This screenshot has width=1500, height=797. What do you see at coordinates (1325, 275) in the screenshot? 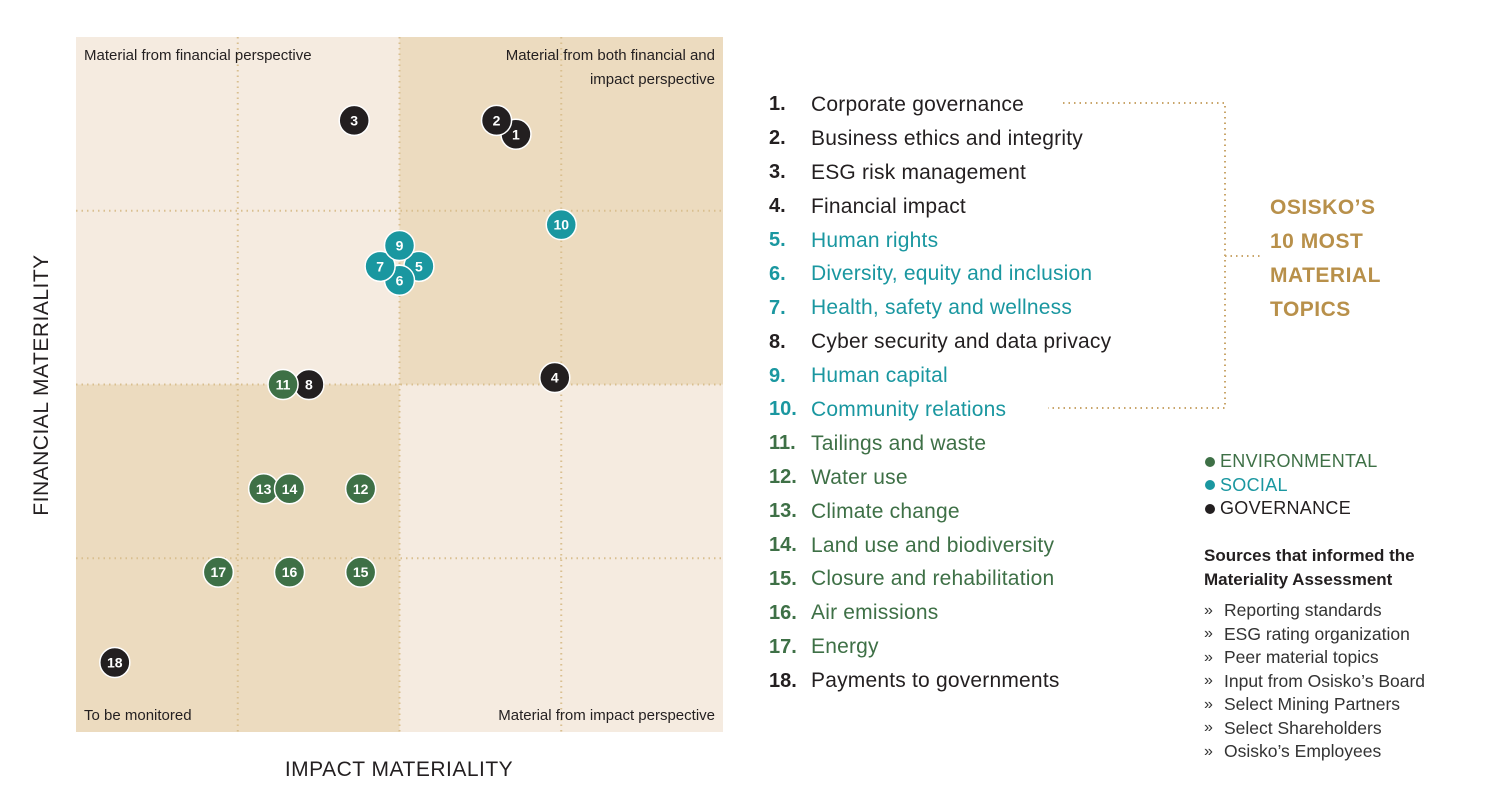
I see `callout-line: MATERIAL` at bounding box center [1325, 275].